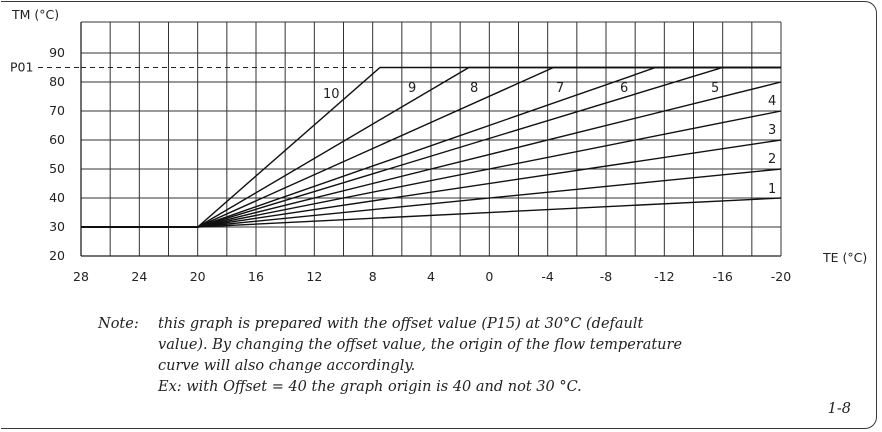  I want to click on y-tick-label: 80, so click(57, 81).